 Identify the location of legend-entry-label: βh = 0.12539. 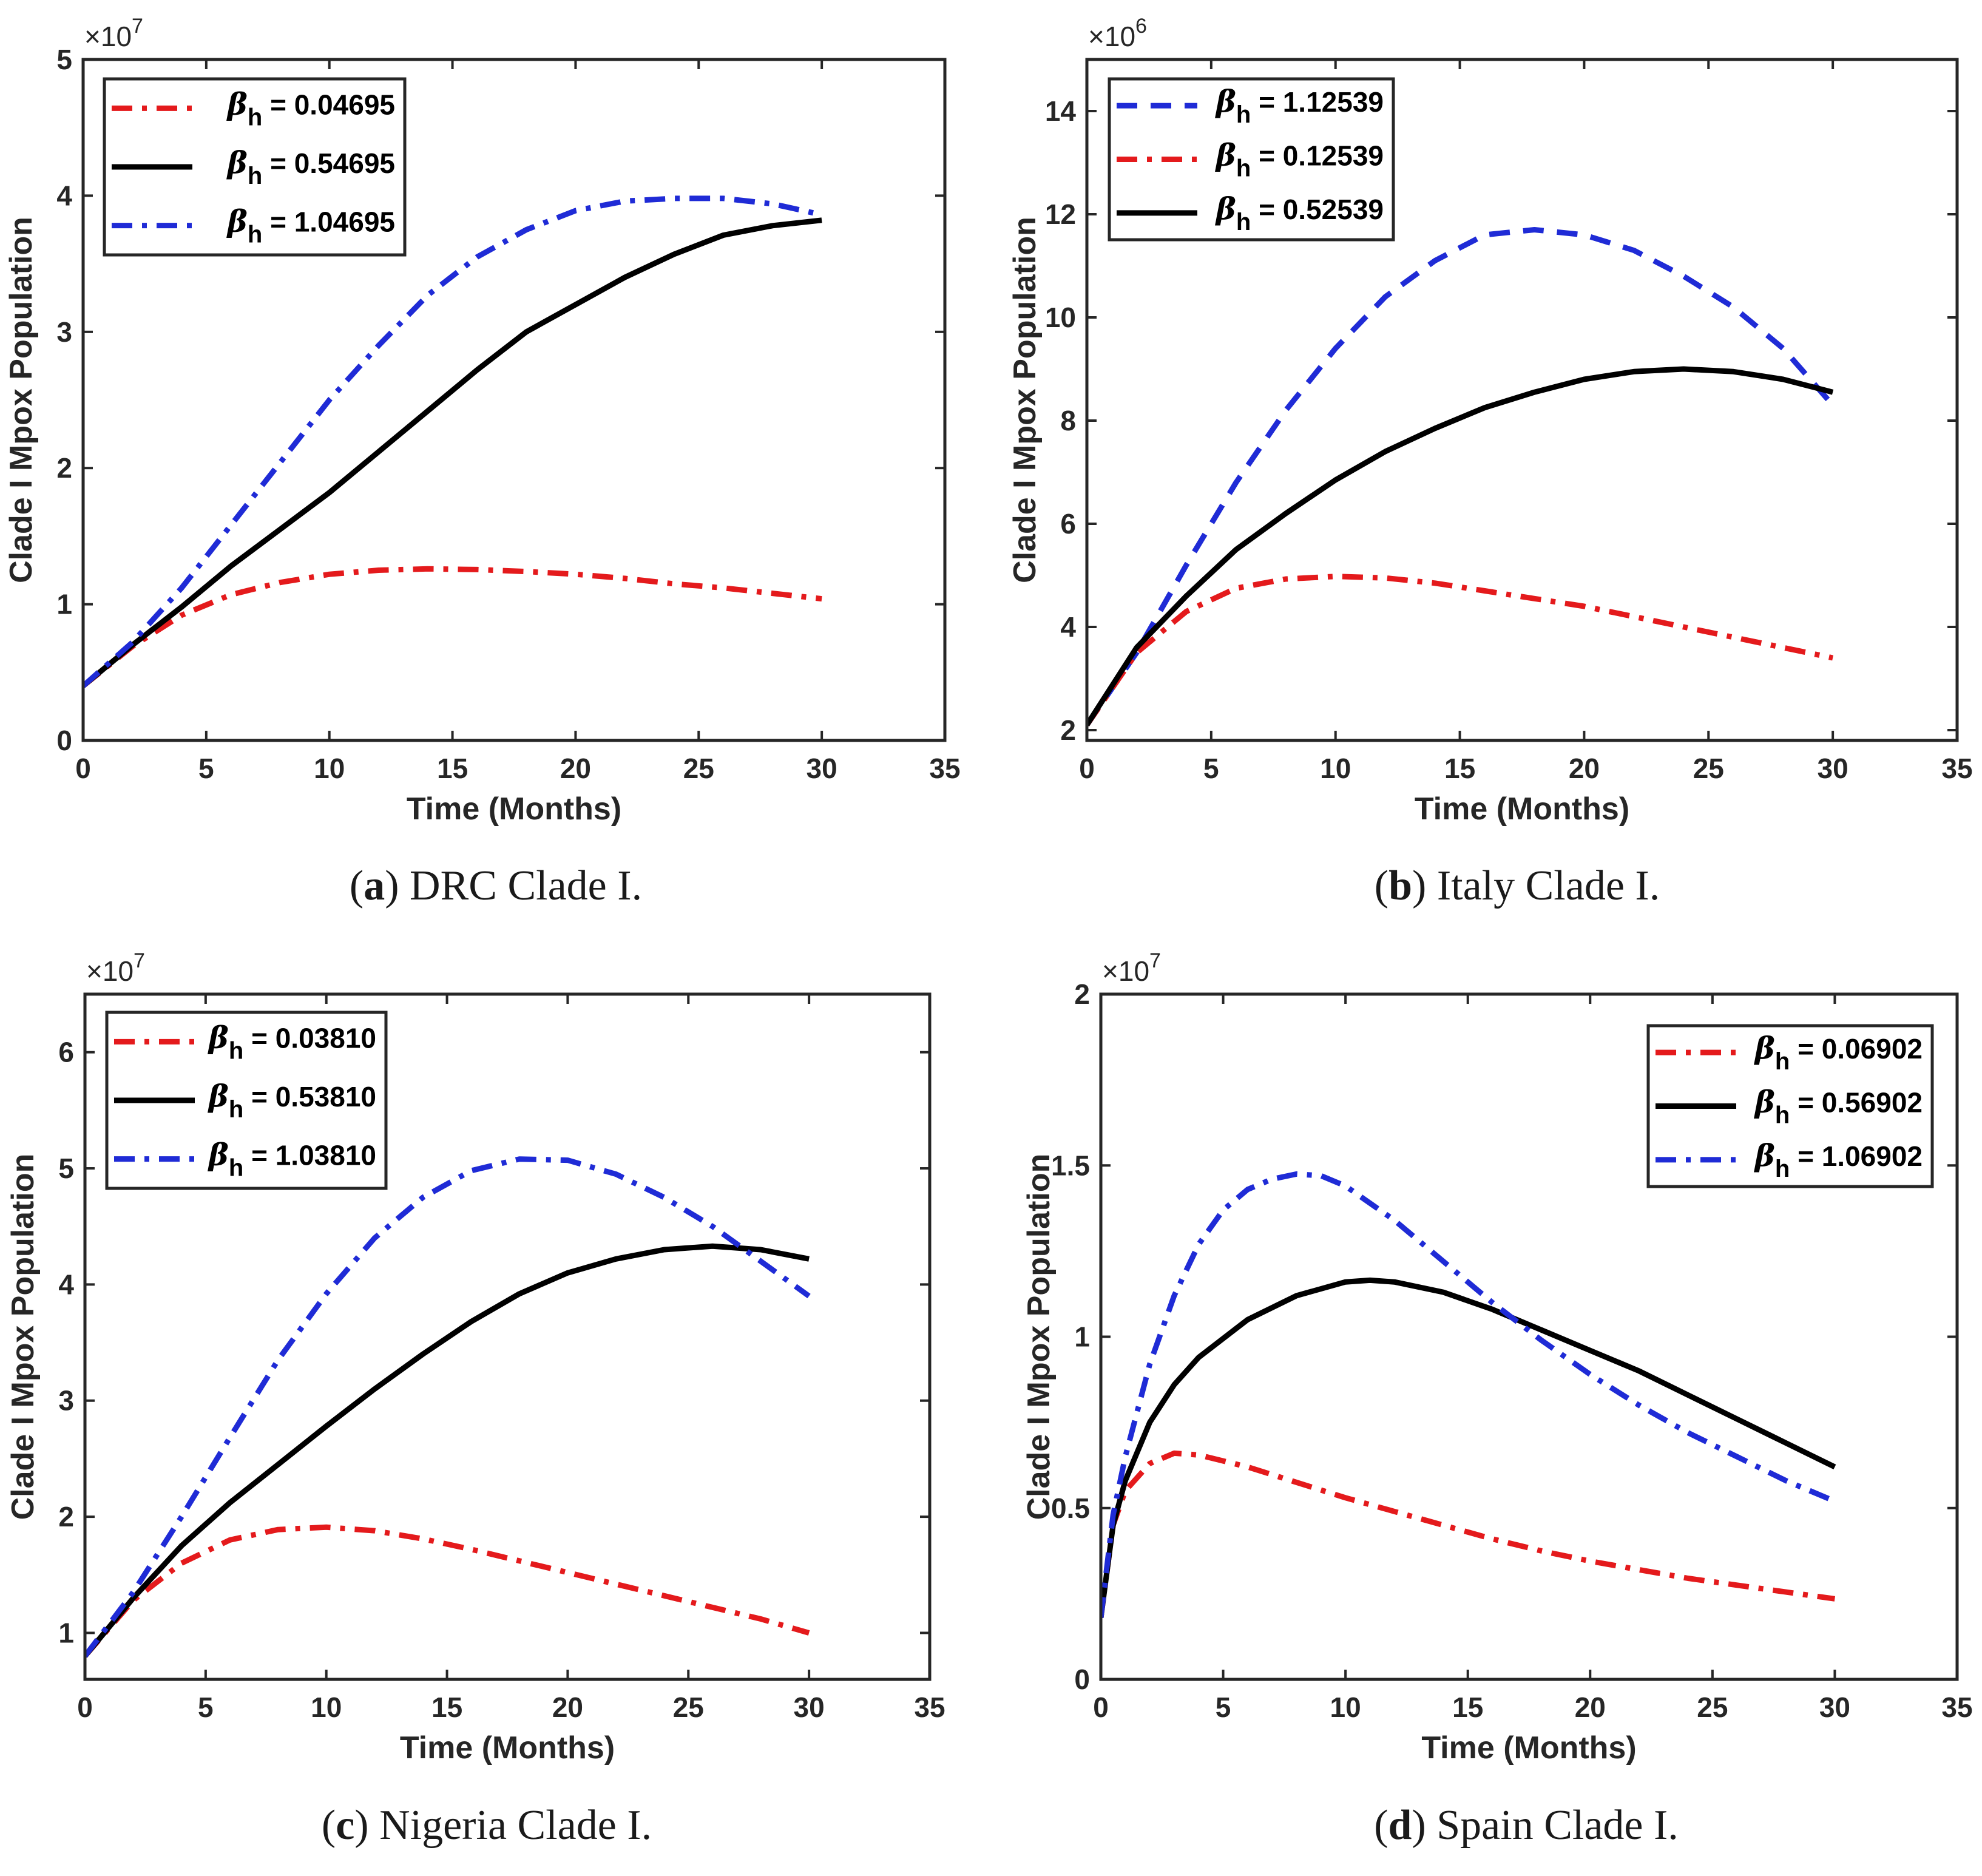
(1299, 160).